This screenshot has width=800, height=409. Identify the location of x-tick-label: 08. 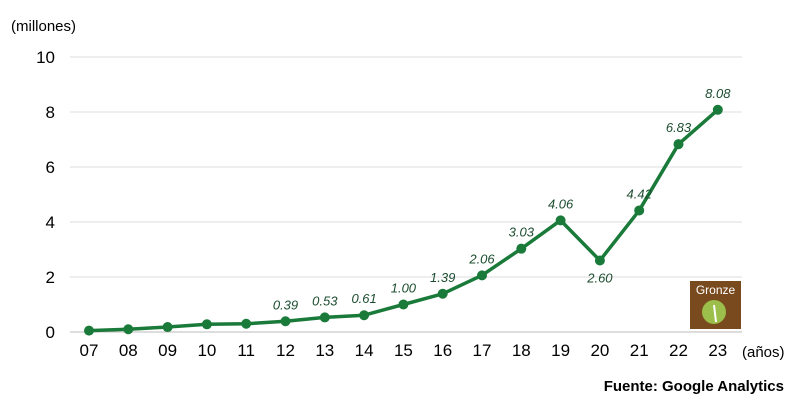
(128, 350).